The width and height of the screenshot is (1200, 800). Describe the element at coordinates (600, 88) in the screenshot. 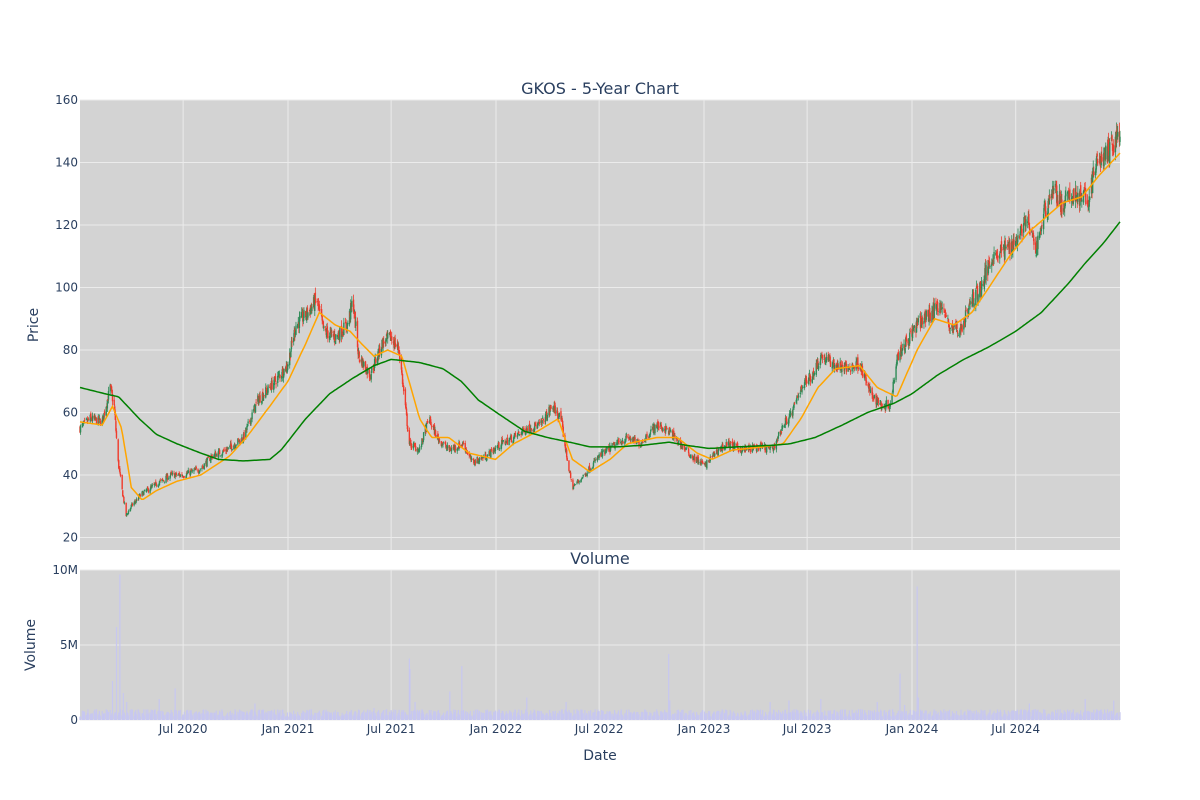

I see `chart-title: GKOS - 5-Year Chart` at that location.